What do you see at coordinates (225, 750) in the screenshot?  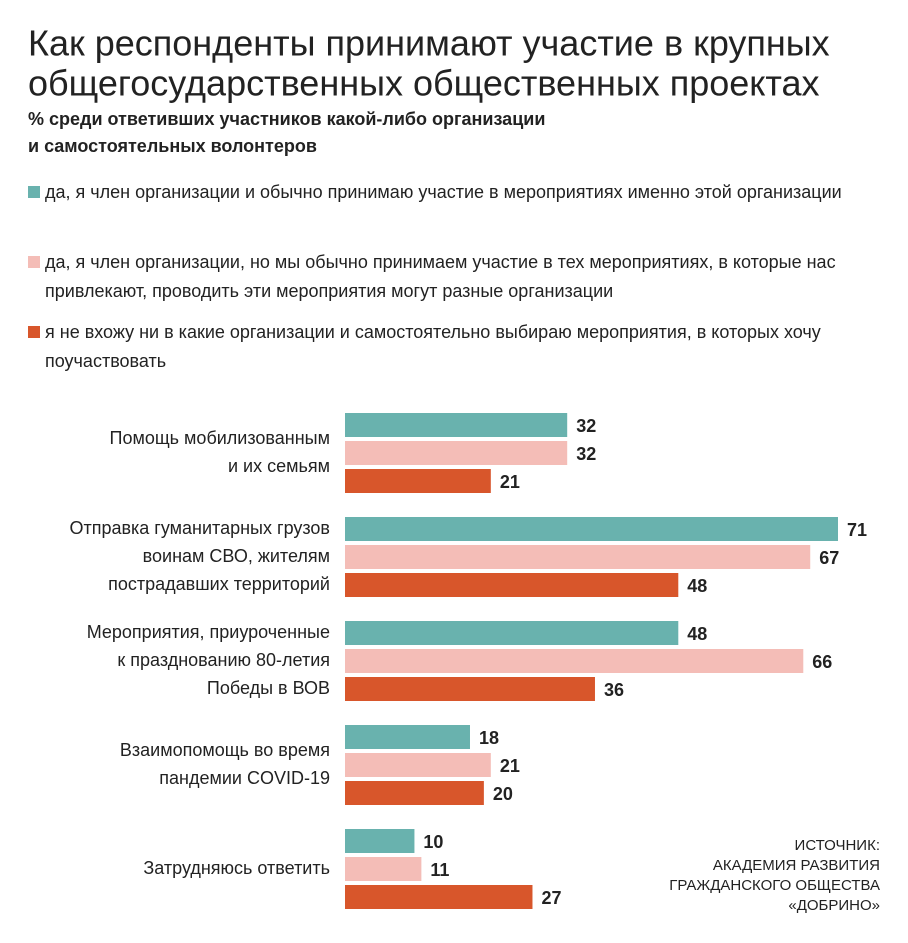 I see `category-label: Взаимопомощь во время` at bounding box center [225, 750].